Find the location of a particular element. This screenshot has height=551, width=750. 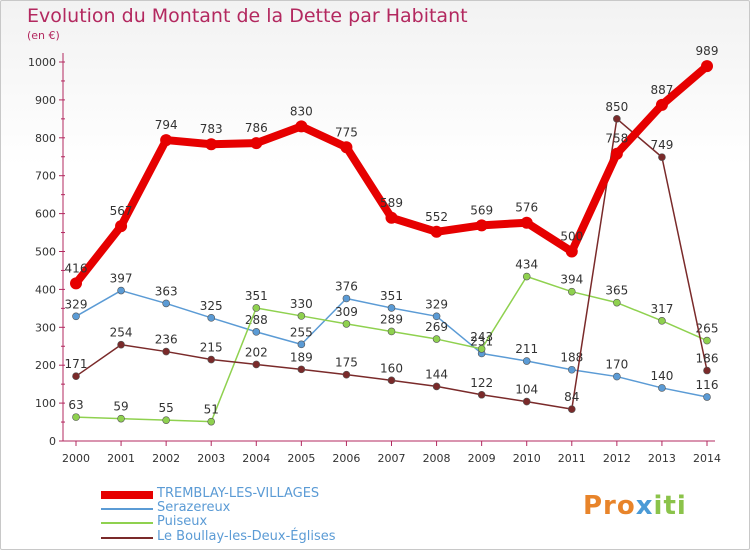

proxiti-logo: Proxiti is located at coordinates (635, 506).